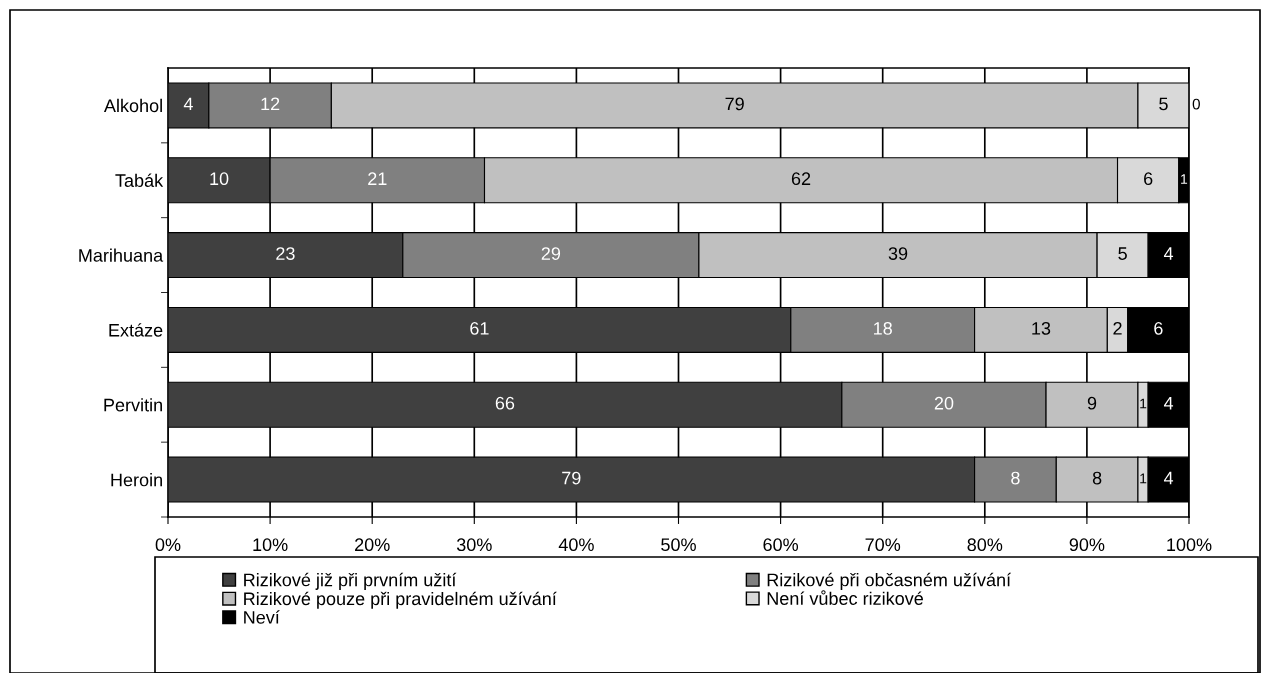  Describe the element at coordinates (883, 328) in the screenshot. I see `data-label: 18` at that location.